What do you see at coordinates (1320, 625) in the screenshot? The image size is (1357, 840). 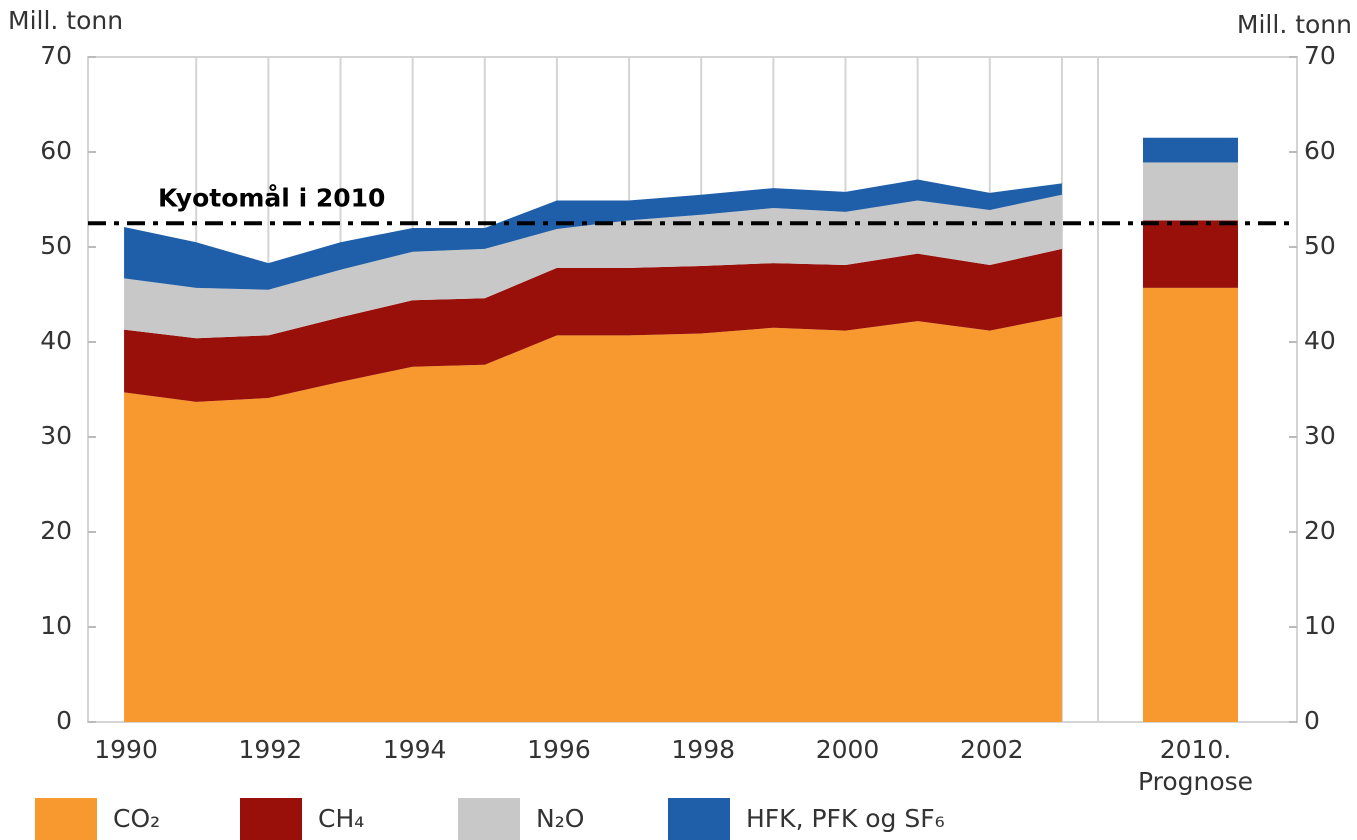 I see `y2-tick-label: 10` at bounding box center [1320, 625].